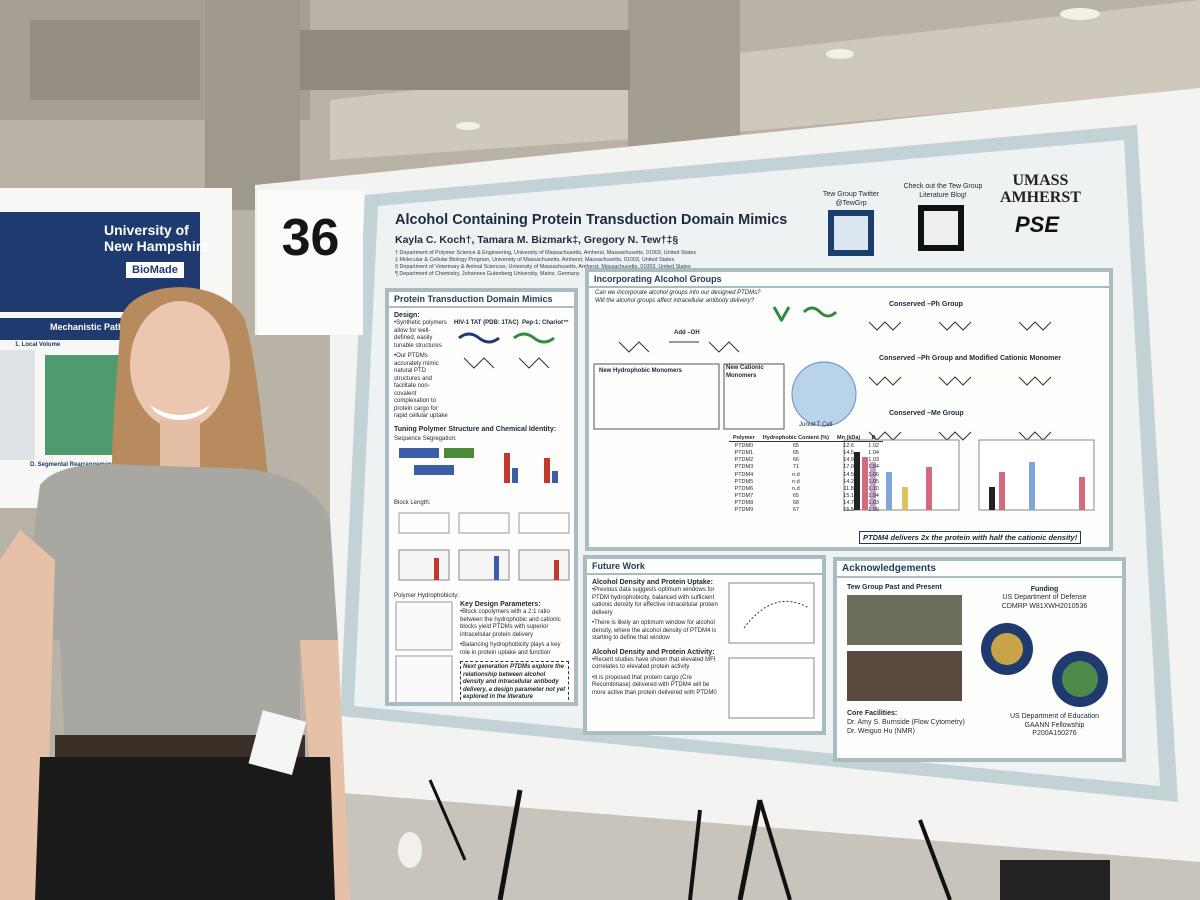 The image size is (1200, 900). I want to click on table-header-cell: Polymer, so click(744, 438).